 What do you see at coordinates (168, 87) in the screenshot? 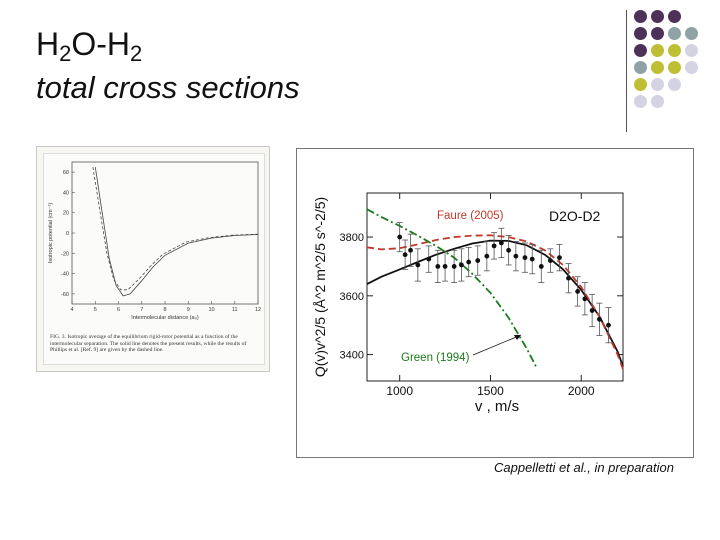
I see `slide-subtitle: total cross sections` at bounding box center [168, 87].